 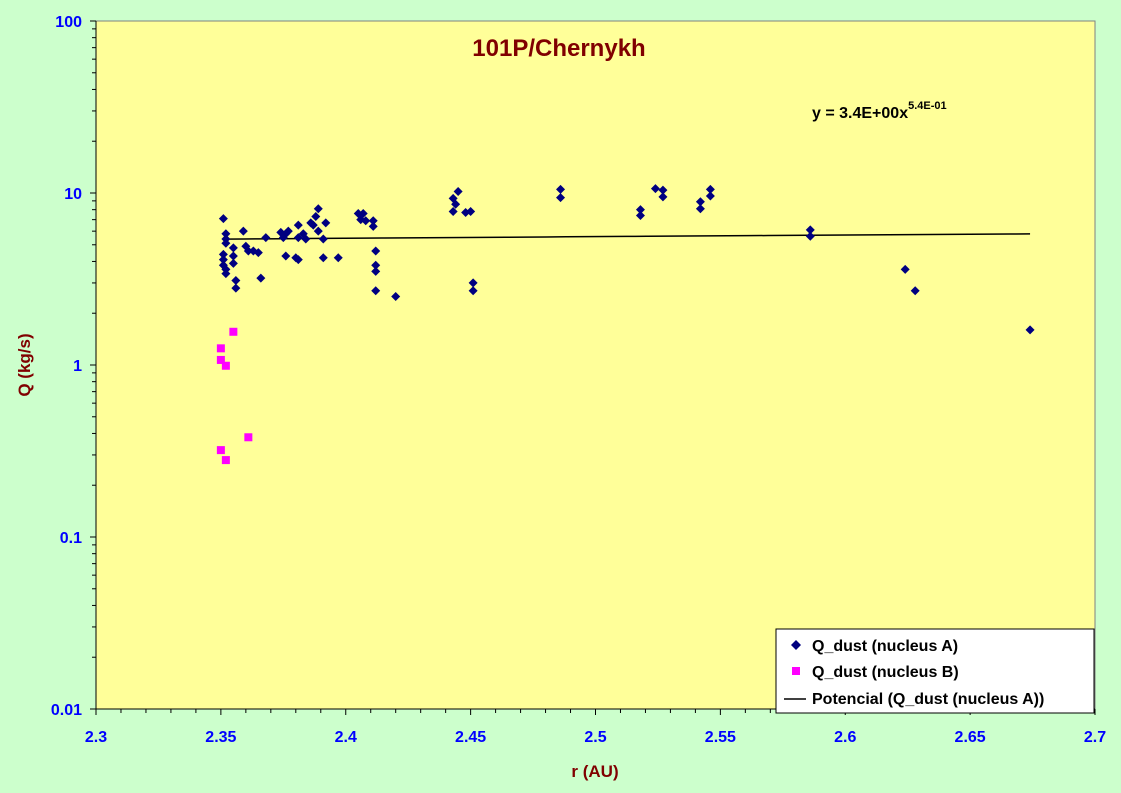 I want to click on trendline-equation: y = 3.4E+00x5.4E-01, so click(x=879, y=111).